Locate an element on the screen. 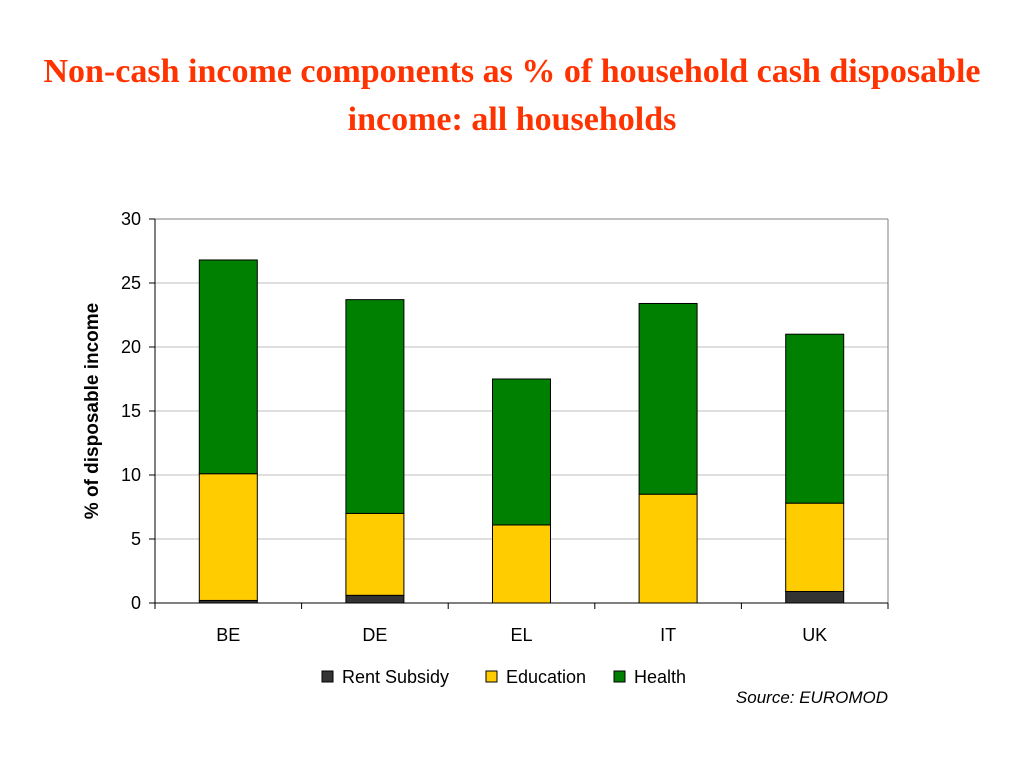 This screenshot has width=1024, height=768. y-tick-label: 20 is located at coordinates (131, 347).